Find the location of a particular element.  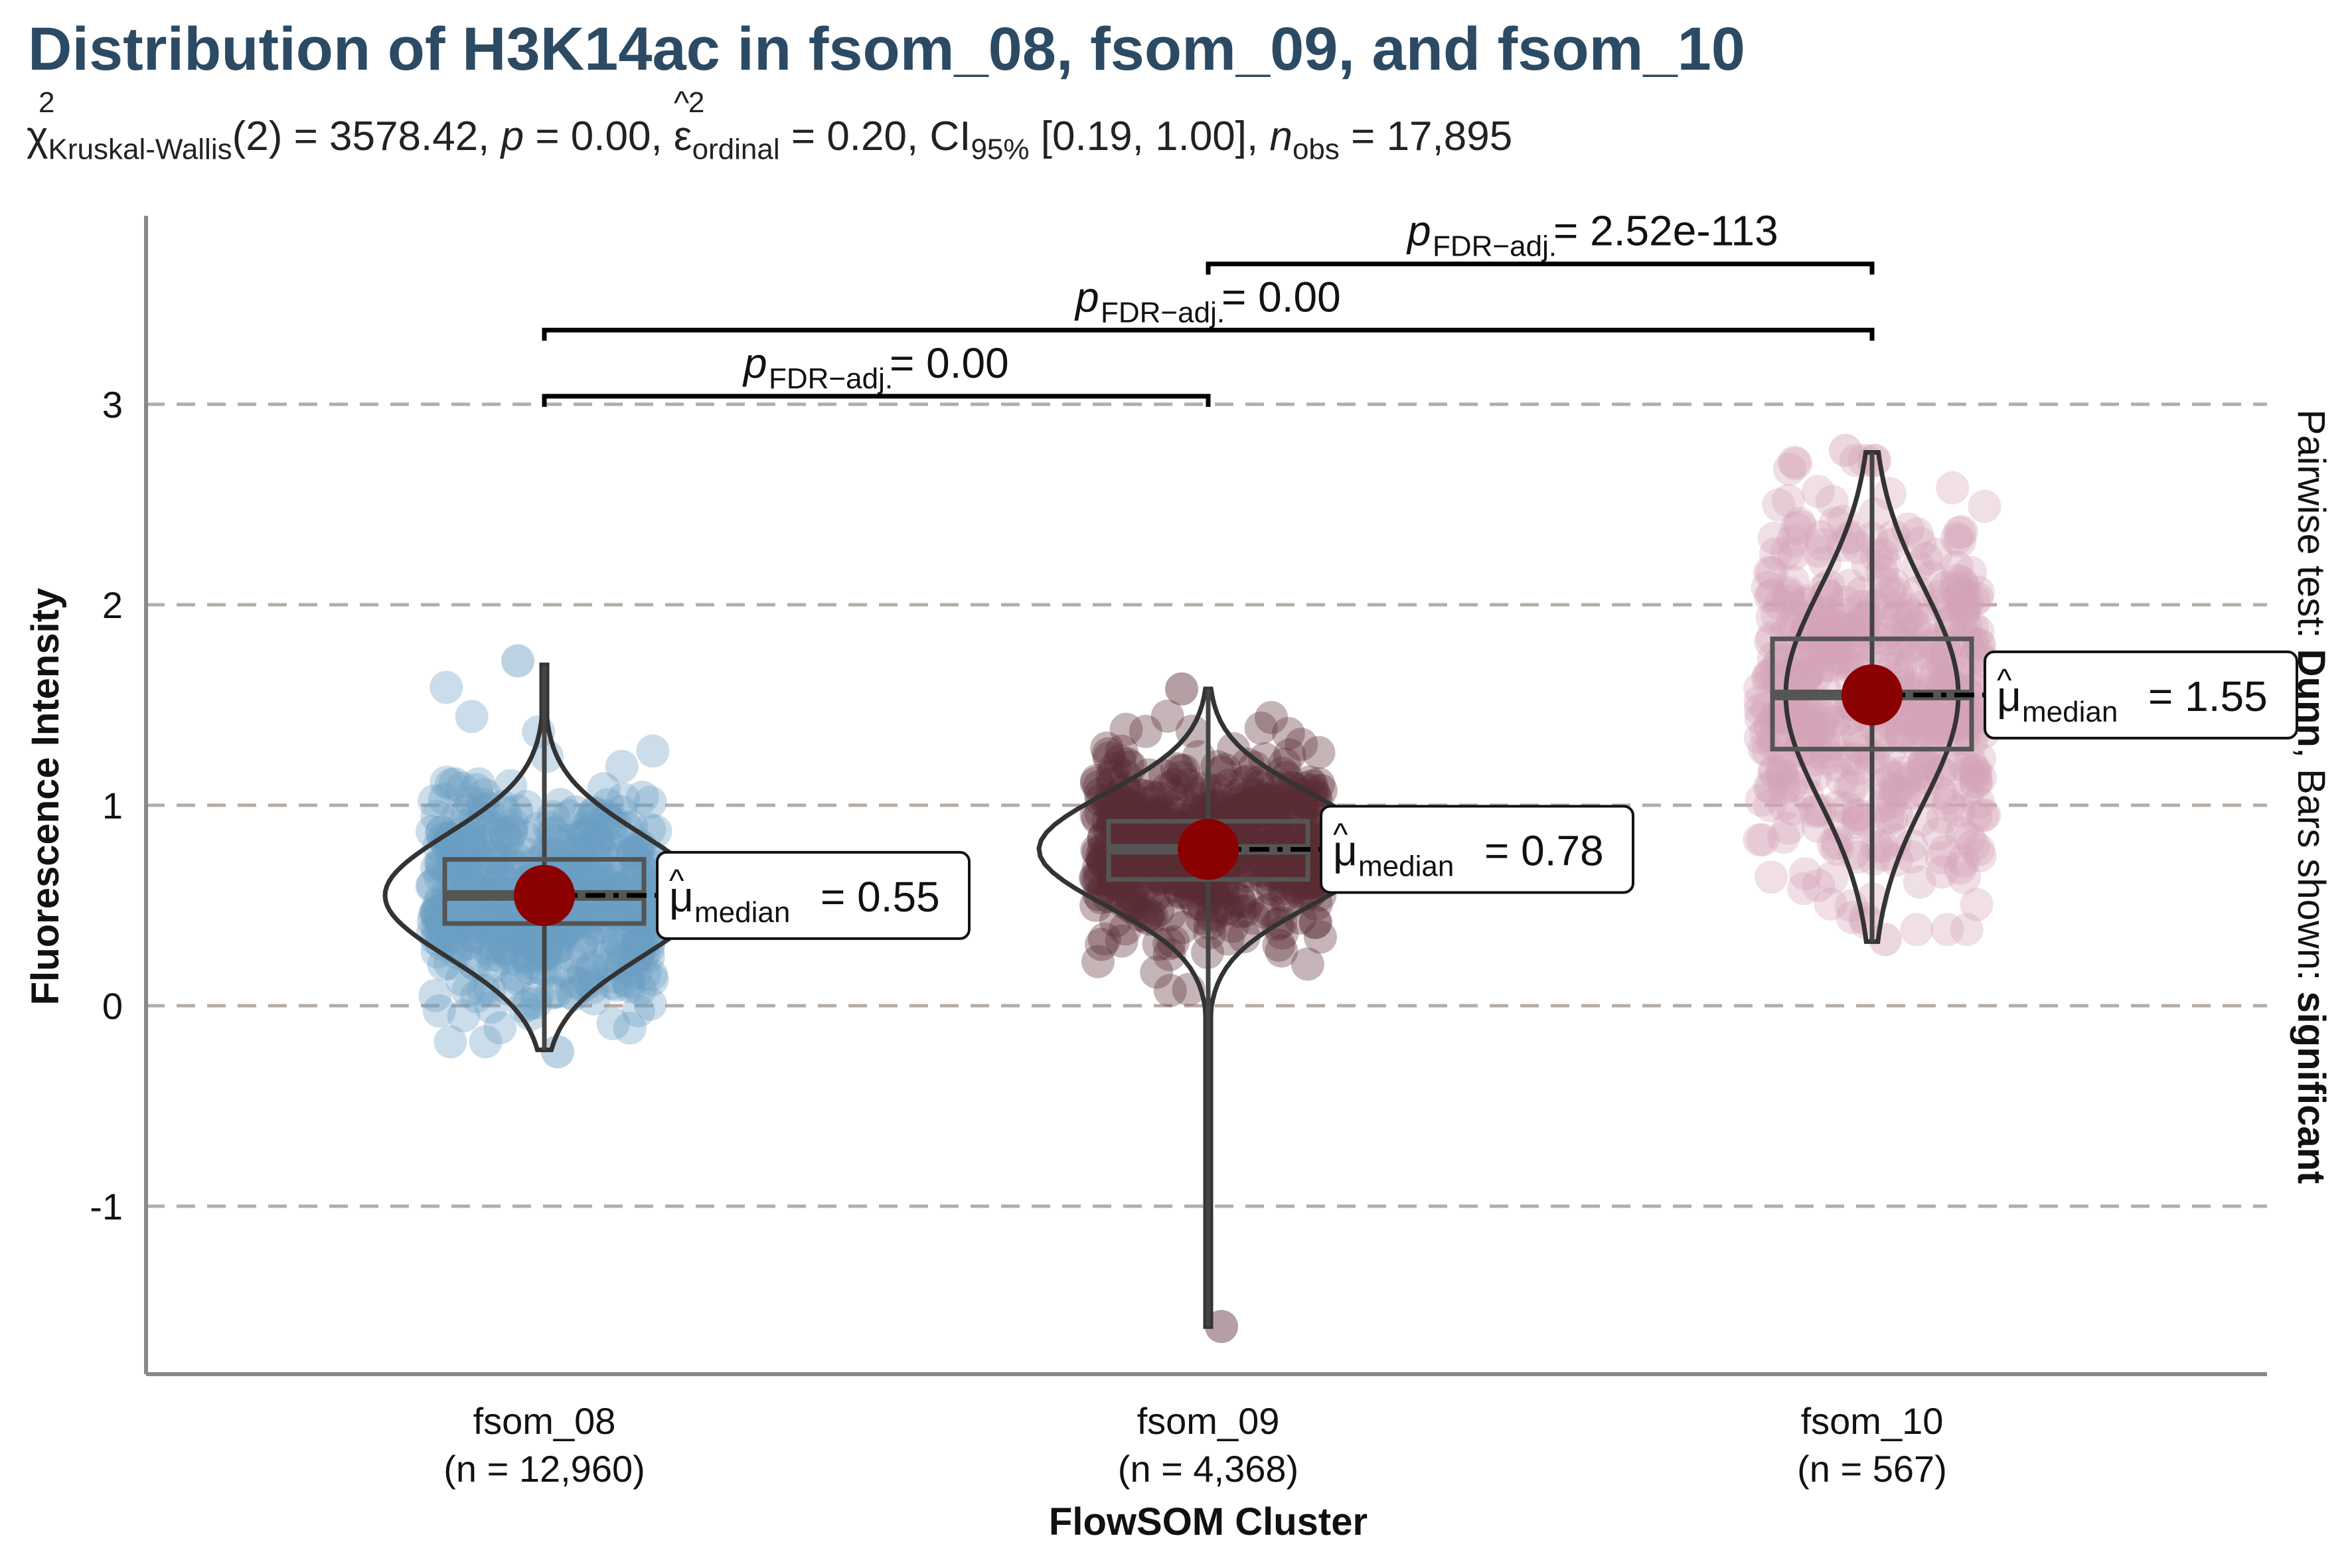

y-tick-label: -1 is located at coordinates (107, 1207).